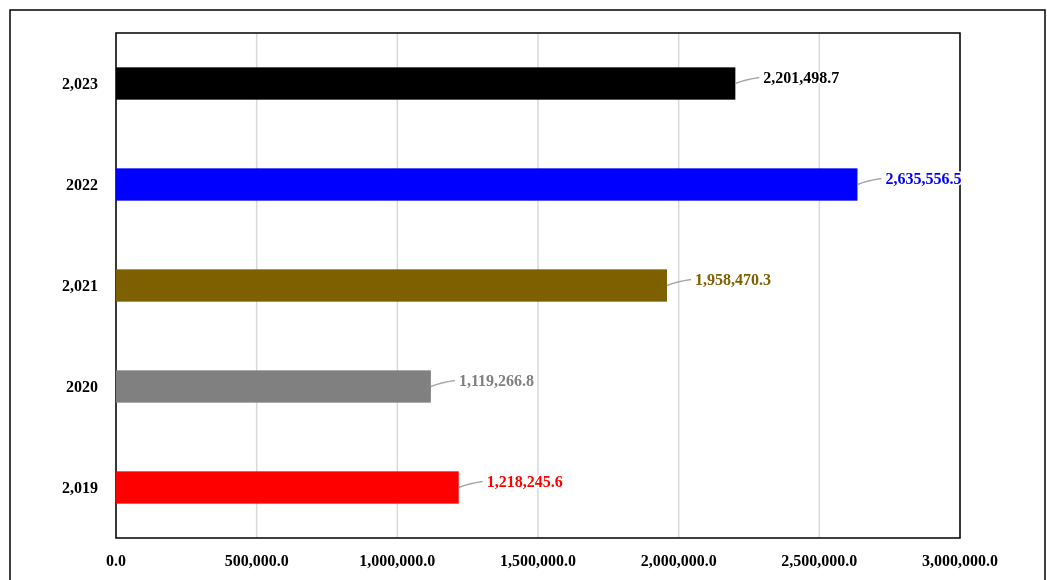  What do you see at coordinates (116, 560) in the screenshot?
I see `x-tick-label: 0.0` at bounding box center [116, 560].